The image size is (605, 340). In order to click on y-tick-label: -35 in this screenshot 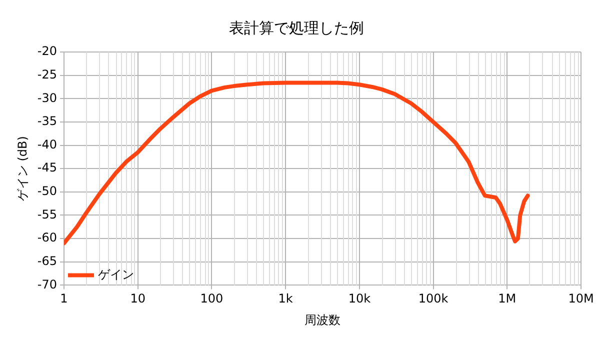, I will do `click(47, 121)`.